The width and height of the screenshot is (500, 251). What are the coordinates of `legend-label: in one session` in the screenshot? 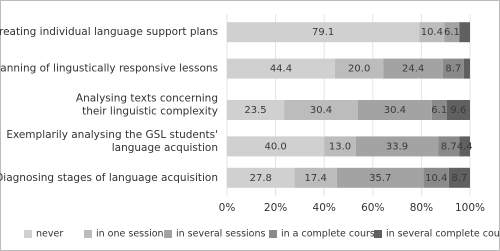 It's located at (130, 234).